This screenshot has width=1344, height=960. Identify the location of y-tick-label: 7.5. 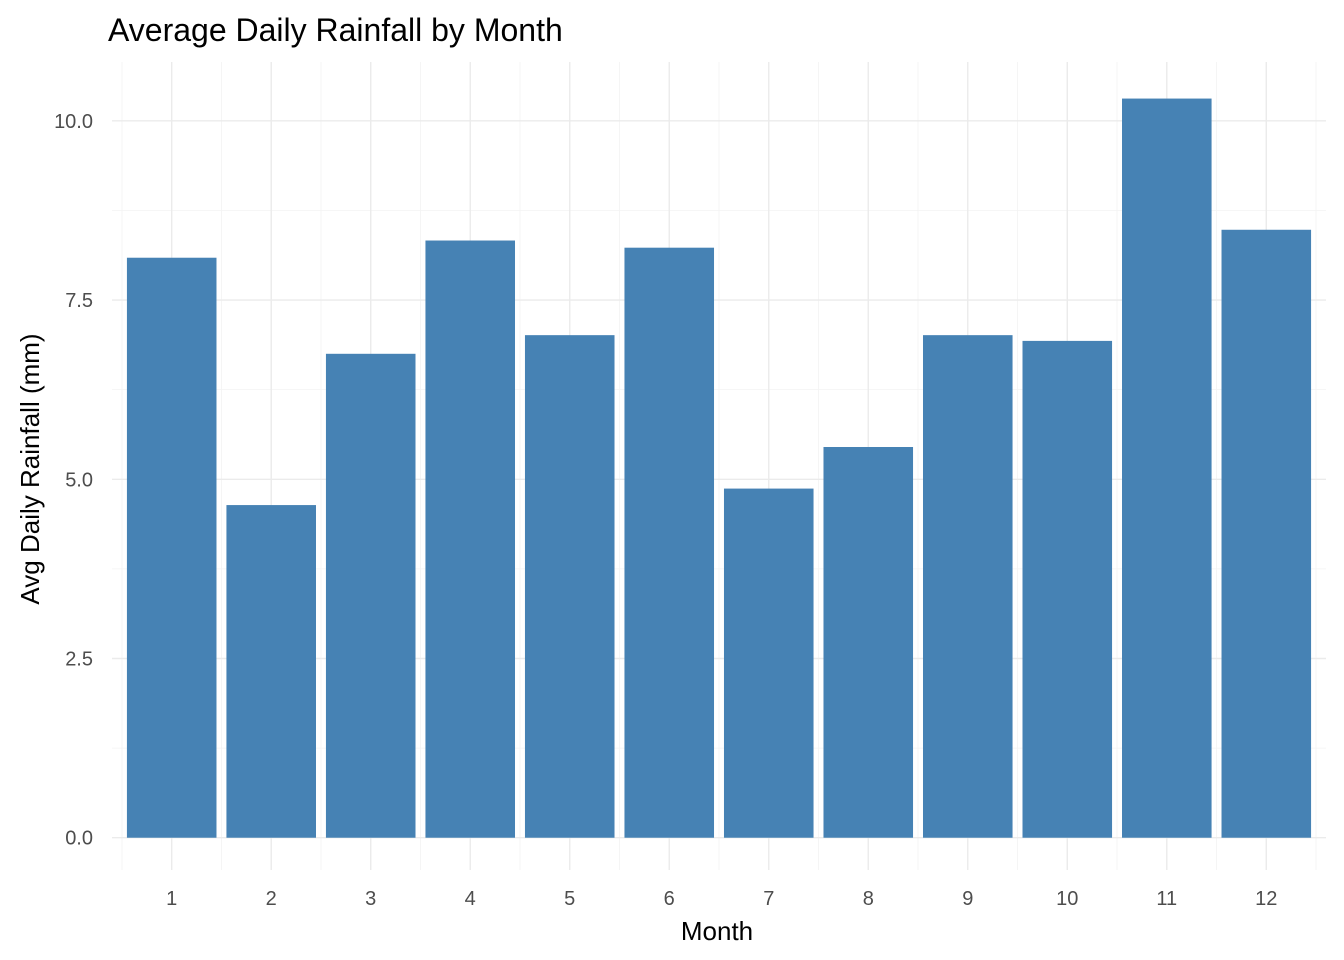
(79, 301).